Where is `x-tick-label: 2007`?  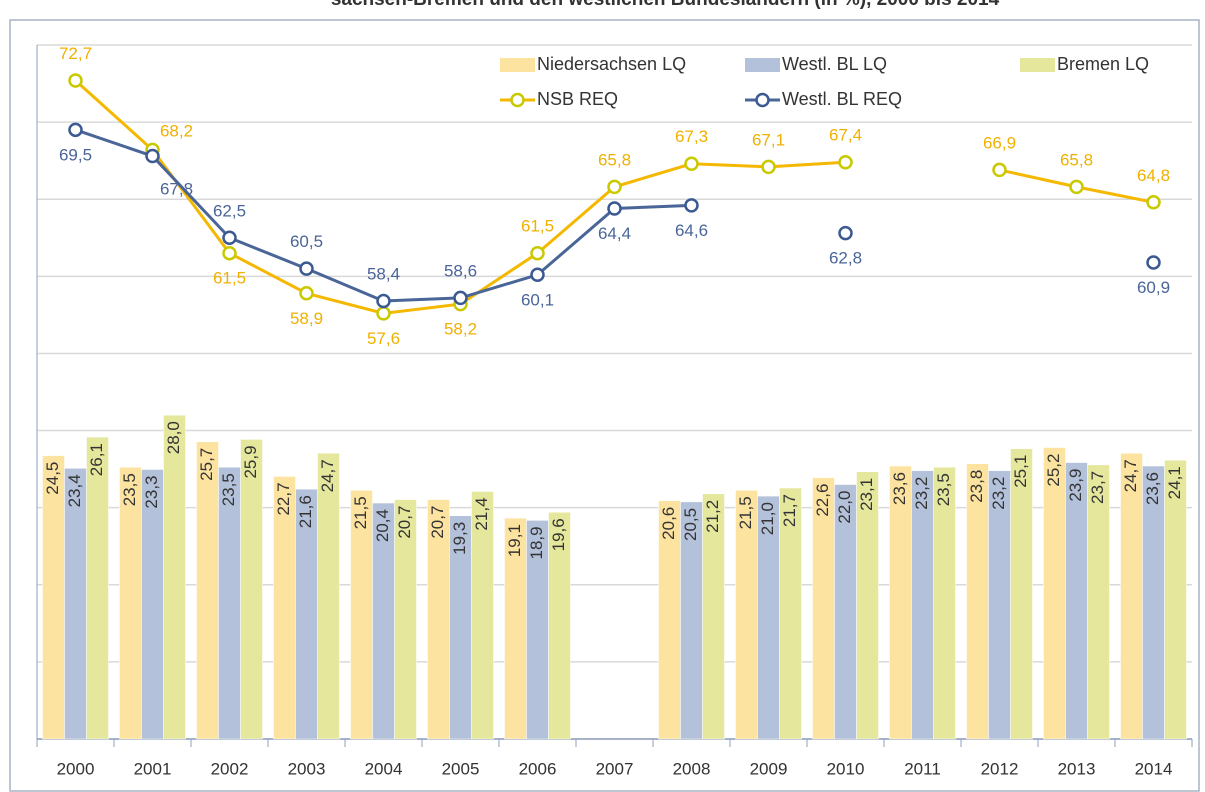 x-tick-label: 2007 is located at coordinates (615, 768).